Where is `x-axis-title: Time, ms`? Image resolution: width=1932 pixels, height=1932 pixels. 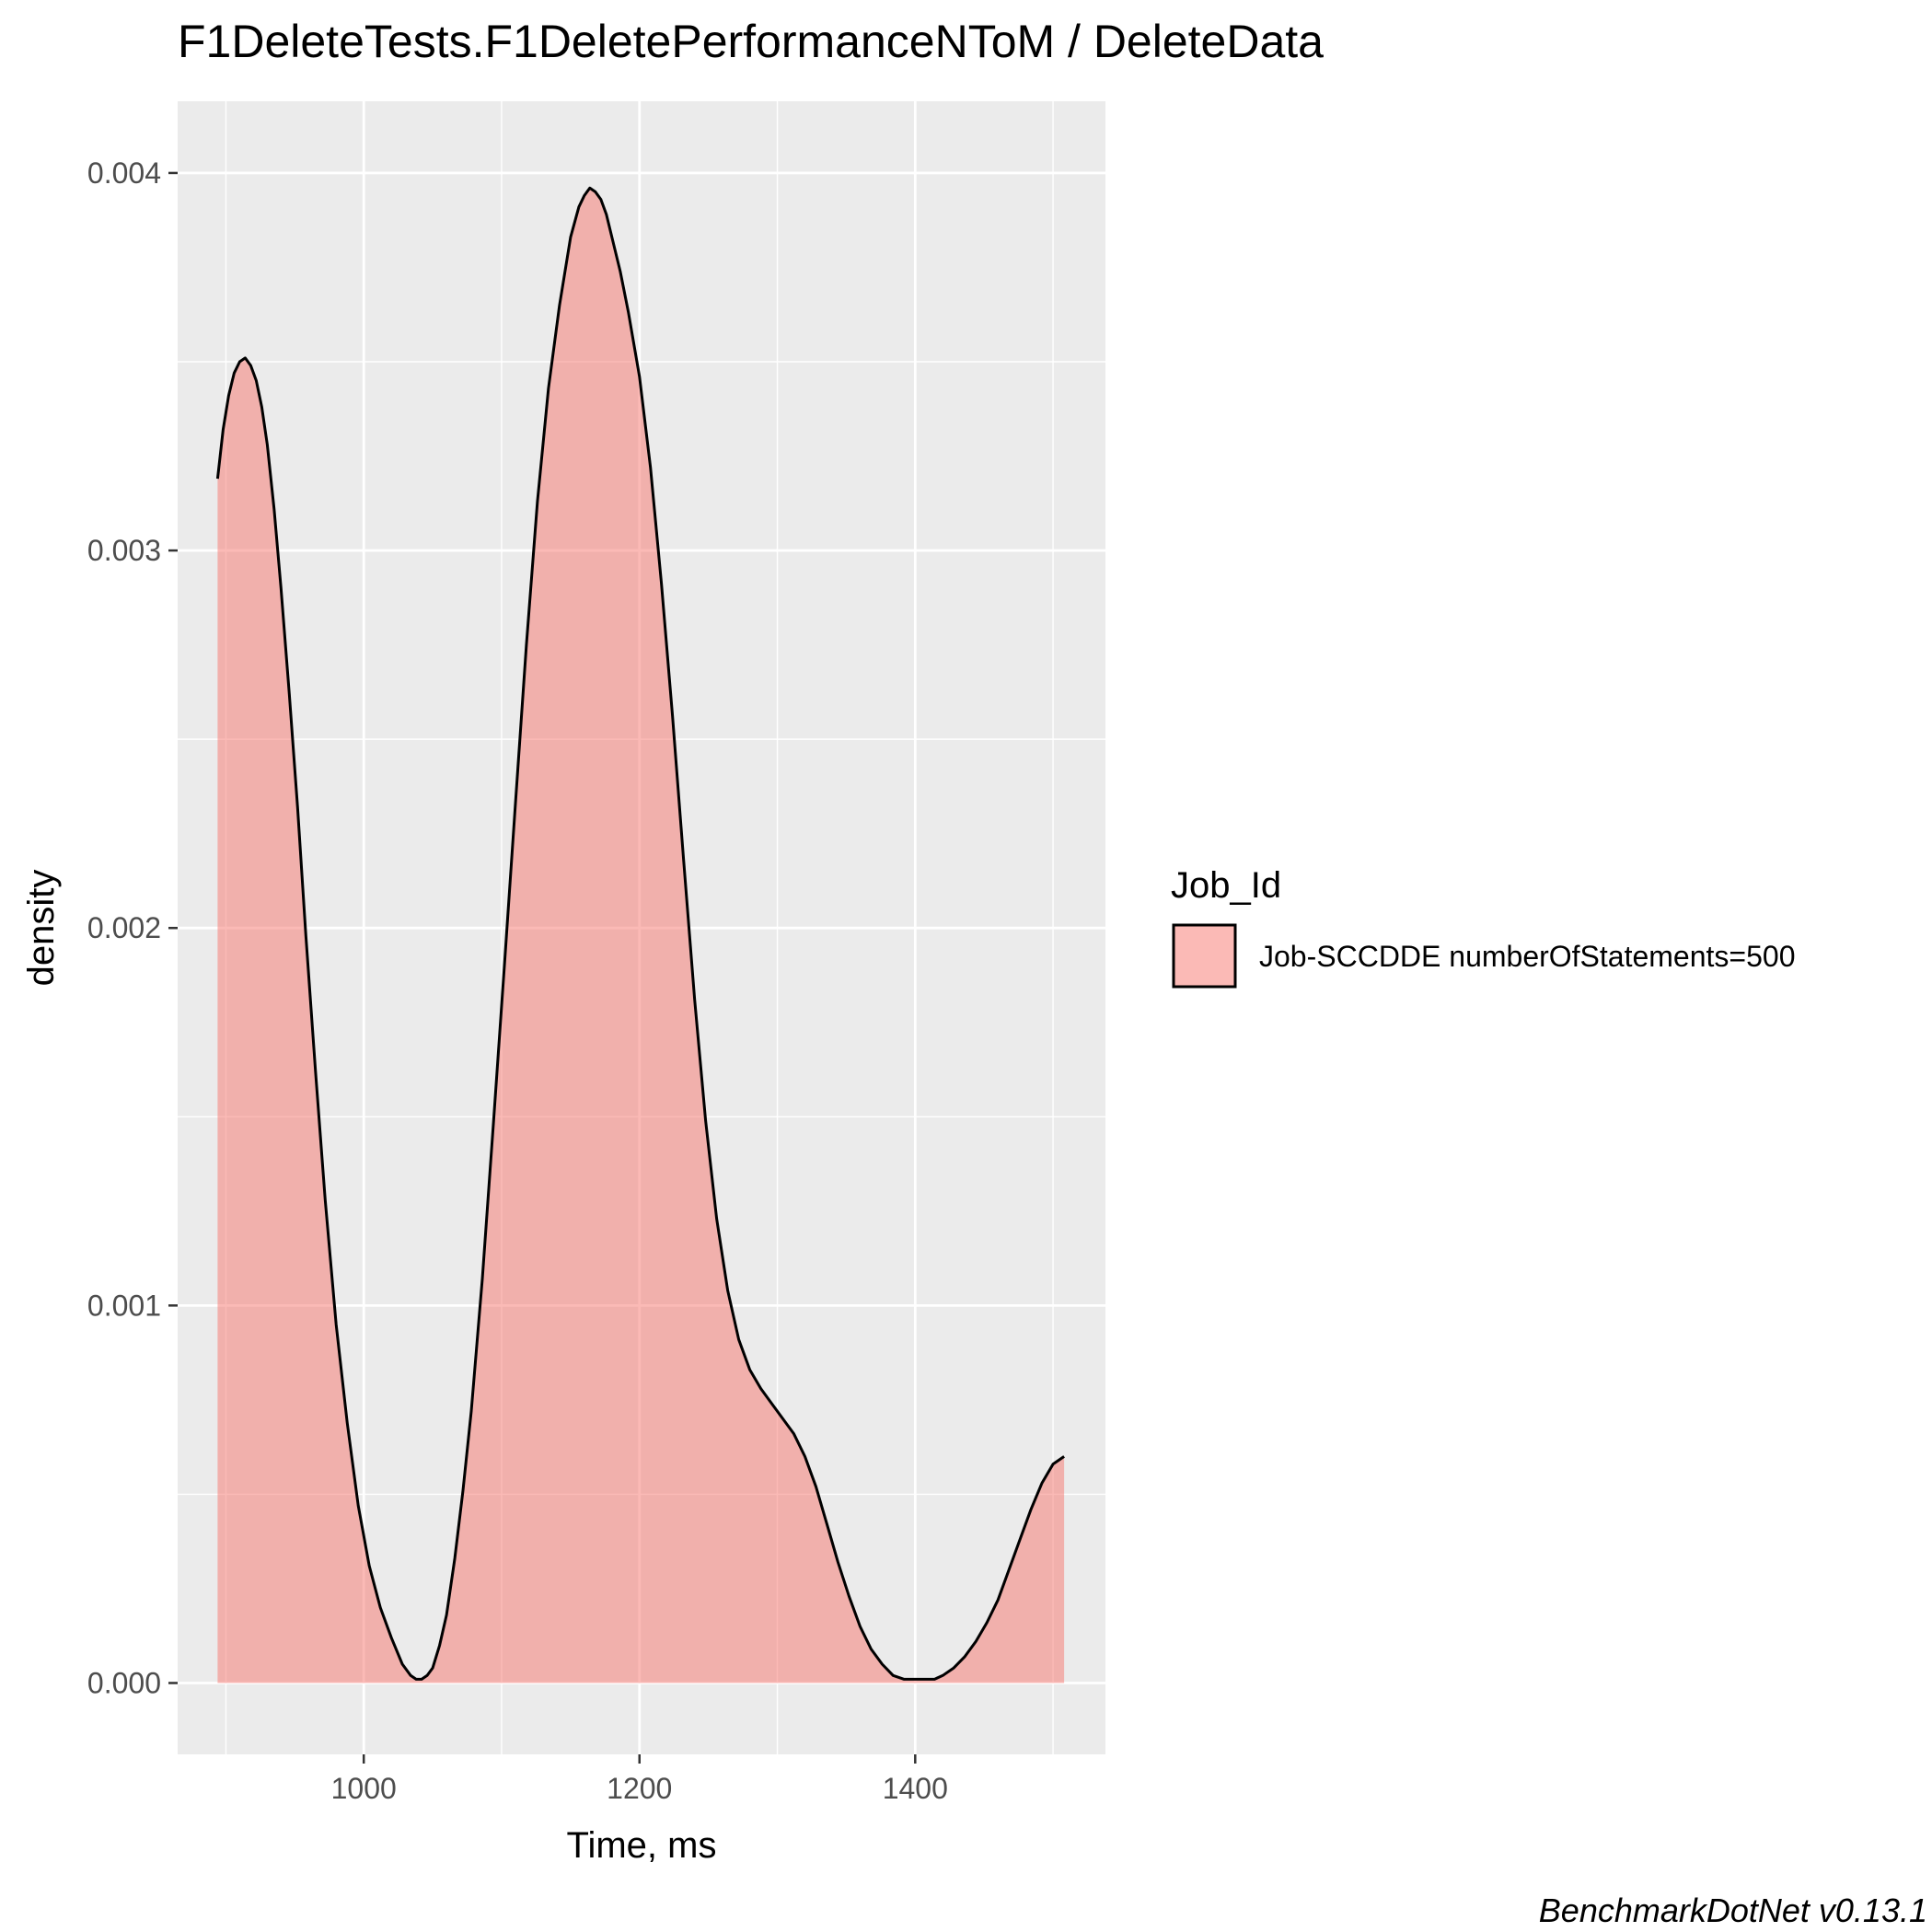 x-axis-title: Time, ms is located at coordinates (642, 1846).